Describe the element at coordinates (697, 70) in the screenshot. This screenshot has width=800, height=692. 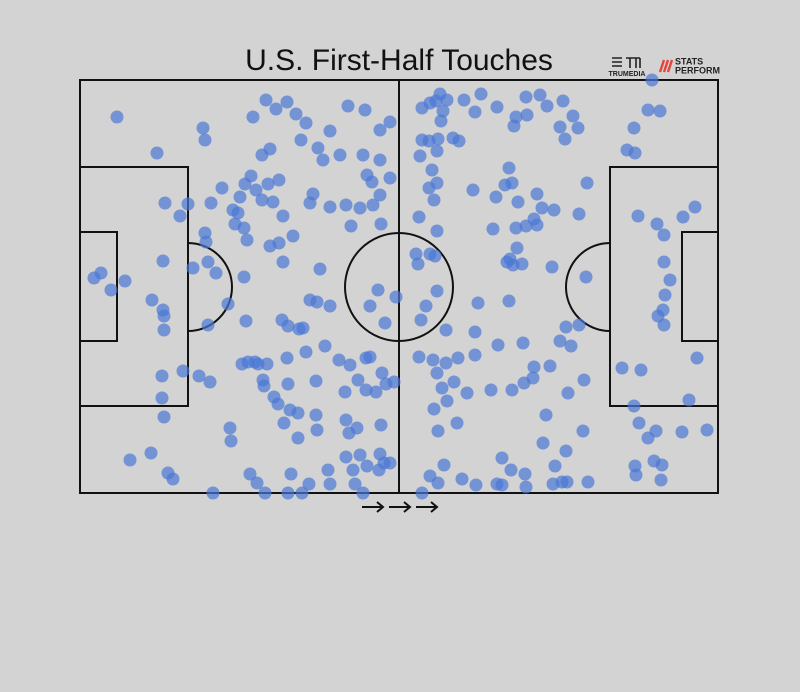
I see `credit: PERFORM` at that location.